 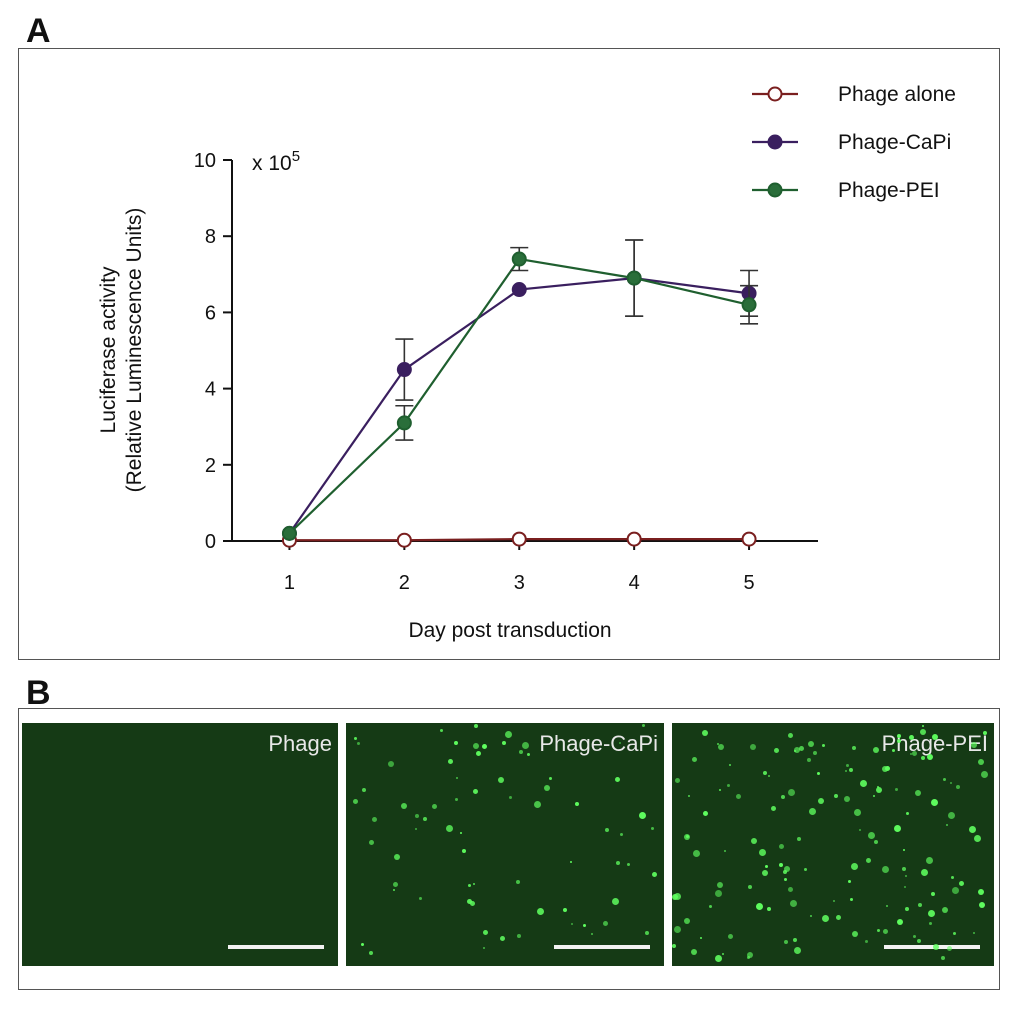 What do you see at coordinates (210, 390) in the screenshot?
I see `y-tick-label: 4` at bounding box center [210, 390].